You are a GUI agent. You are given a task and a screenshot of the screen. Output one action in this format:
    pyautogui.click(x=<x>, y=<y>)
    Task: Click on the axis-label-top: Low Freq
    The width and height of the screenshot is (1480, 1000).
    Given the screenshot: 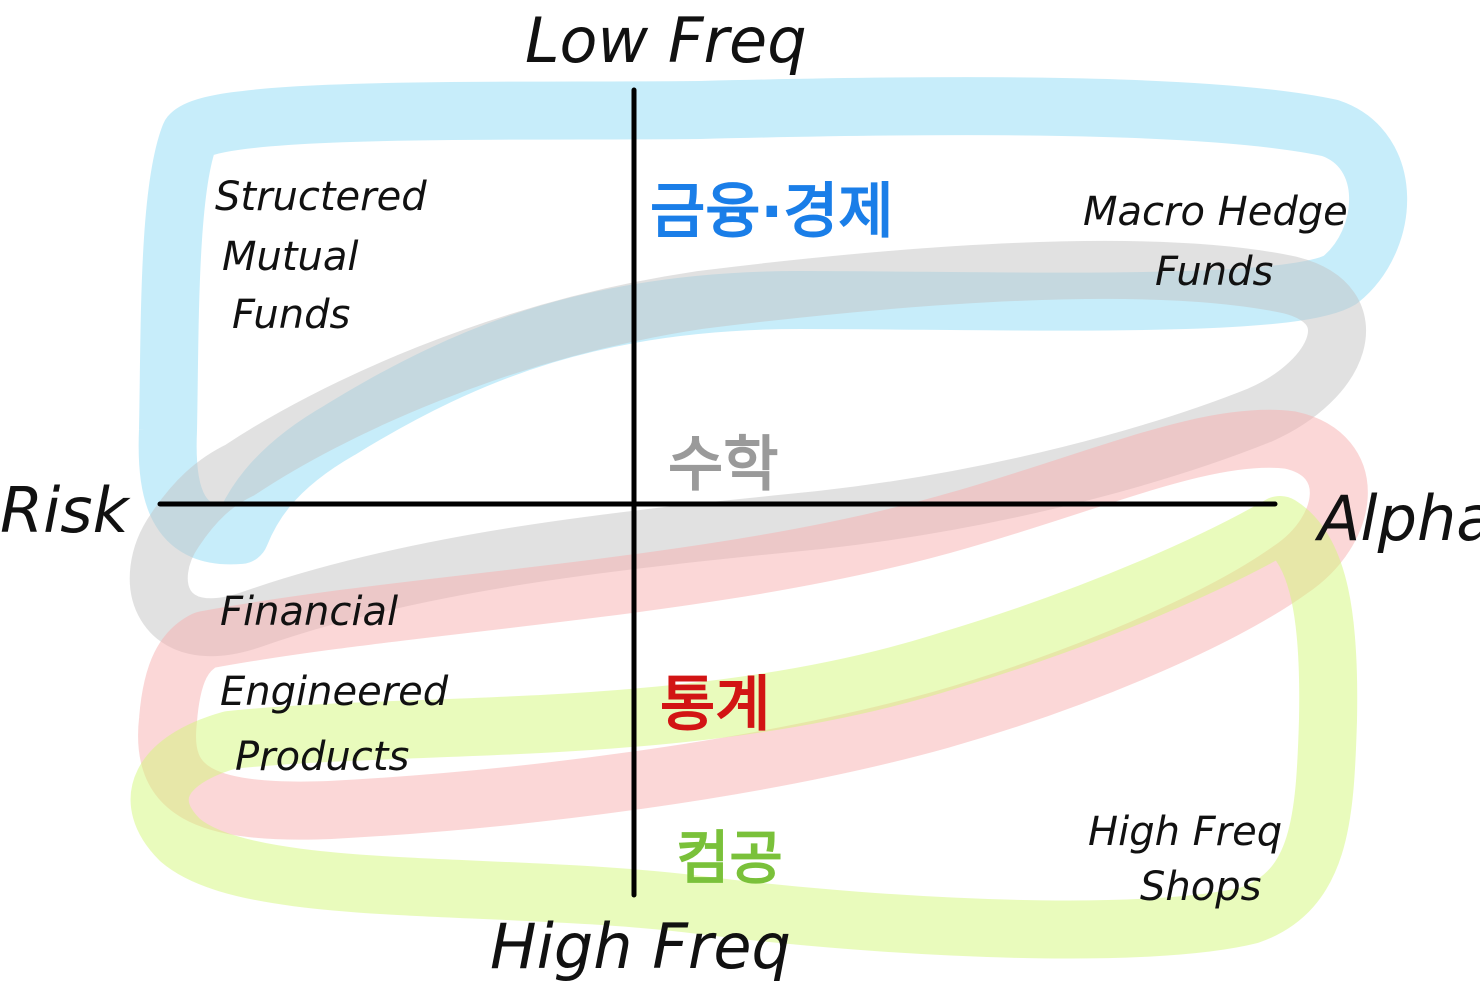 What is the action you would take?
    pyautogui.click(x=666, y=40)
    